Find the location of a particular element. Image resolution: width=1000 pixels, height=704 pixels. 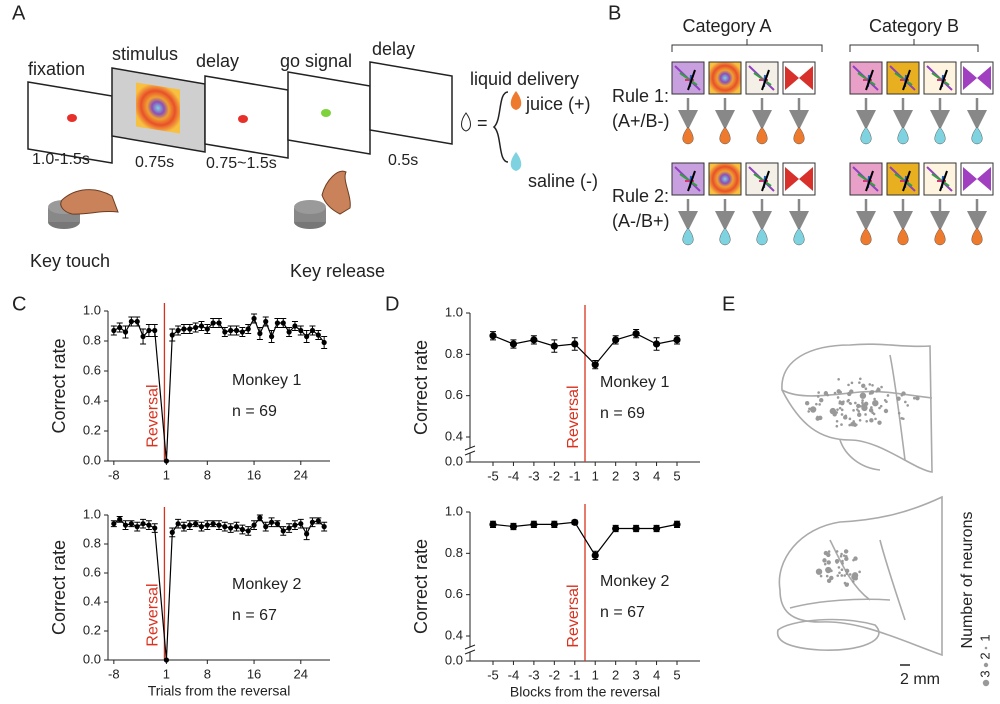

data-line is located at coordinates (585, 349).